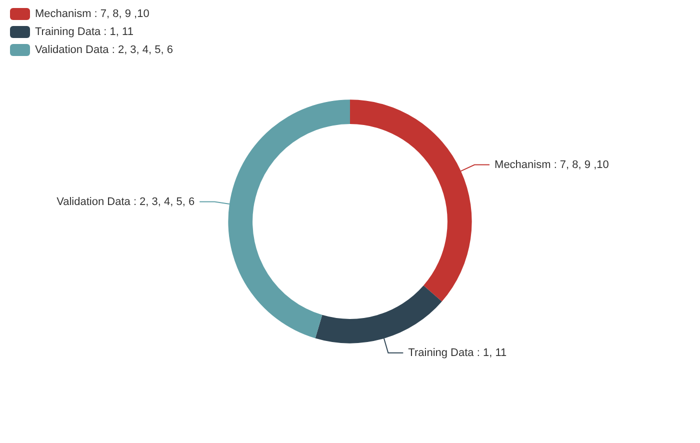  What do you see at coordinates (457, 352) in the screenshot?
I see `slice-label: Training Data : 1, 11` at bounding box center [457, 352].